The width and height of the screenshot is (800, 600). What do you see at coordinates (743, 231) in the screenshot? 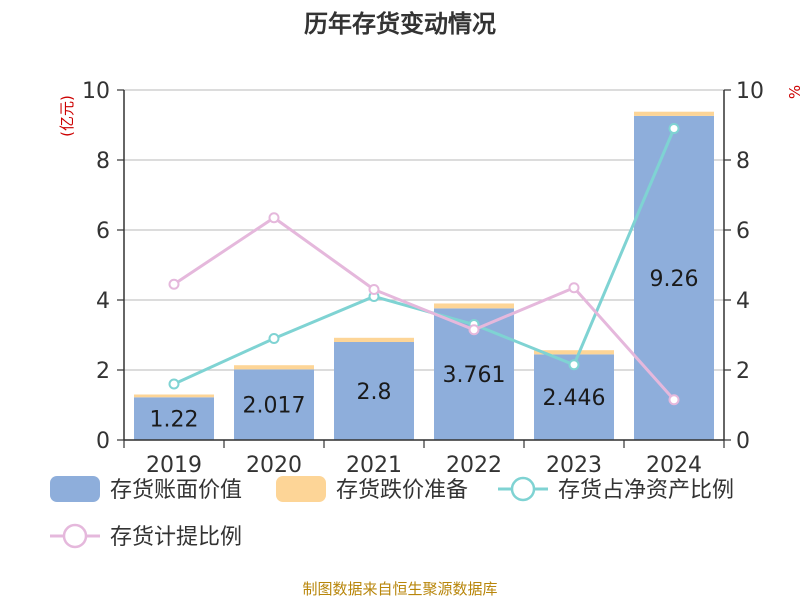
I see `right-tick-label: 6` at bounding box center [743, 231].